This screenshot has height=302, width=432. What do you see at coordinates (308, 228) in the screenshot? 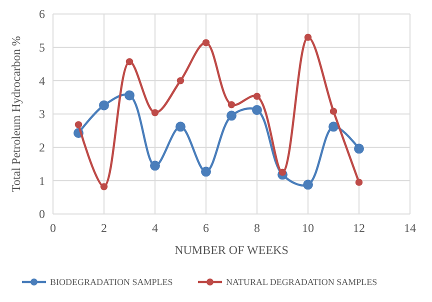
I see `x-tick-label: 10` at bounding box center [308, 228].